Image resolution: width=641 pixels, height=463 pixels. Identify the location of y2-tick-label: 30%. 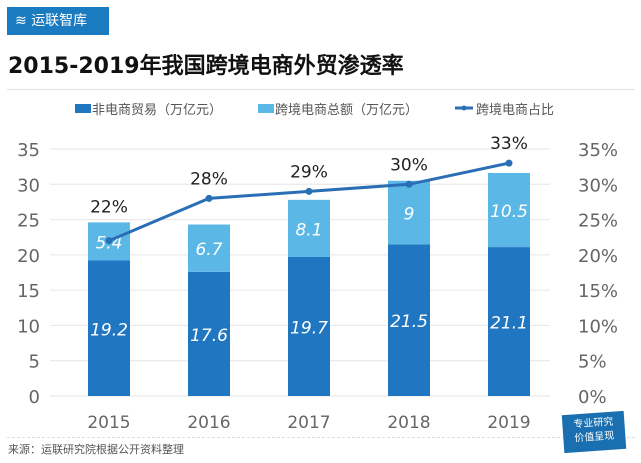
(598, 185).